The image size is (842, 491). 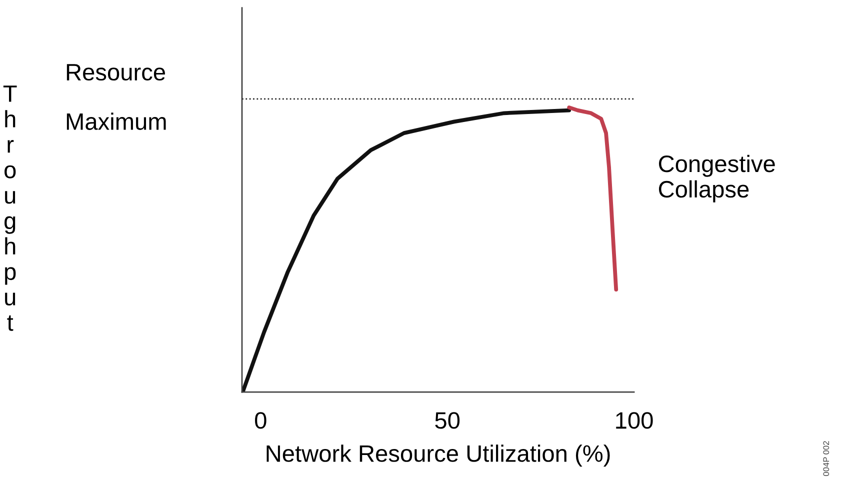 I want to click on text: Resource Maximum, so click(x=116, y=97).